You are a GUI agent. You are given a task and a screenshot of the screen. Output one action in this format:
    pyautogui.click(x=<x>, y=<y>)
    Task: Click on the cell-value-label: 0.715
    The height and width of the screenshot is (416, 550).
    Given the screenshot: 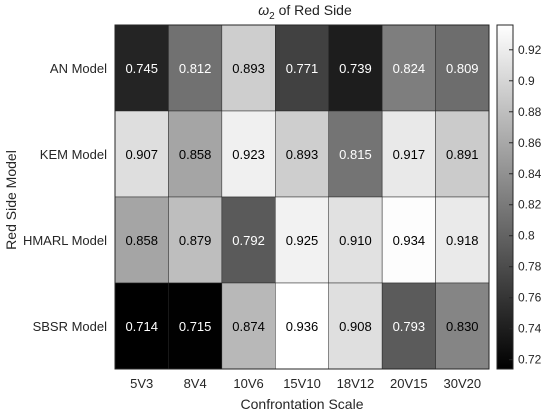 What is the action you would take?
    pyautogui.click(x=195, y=326)
    